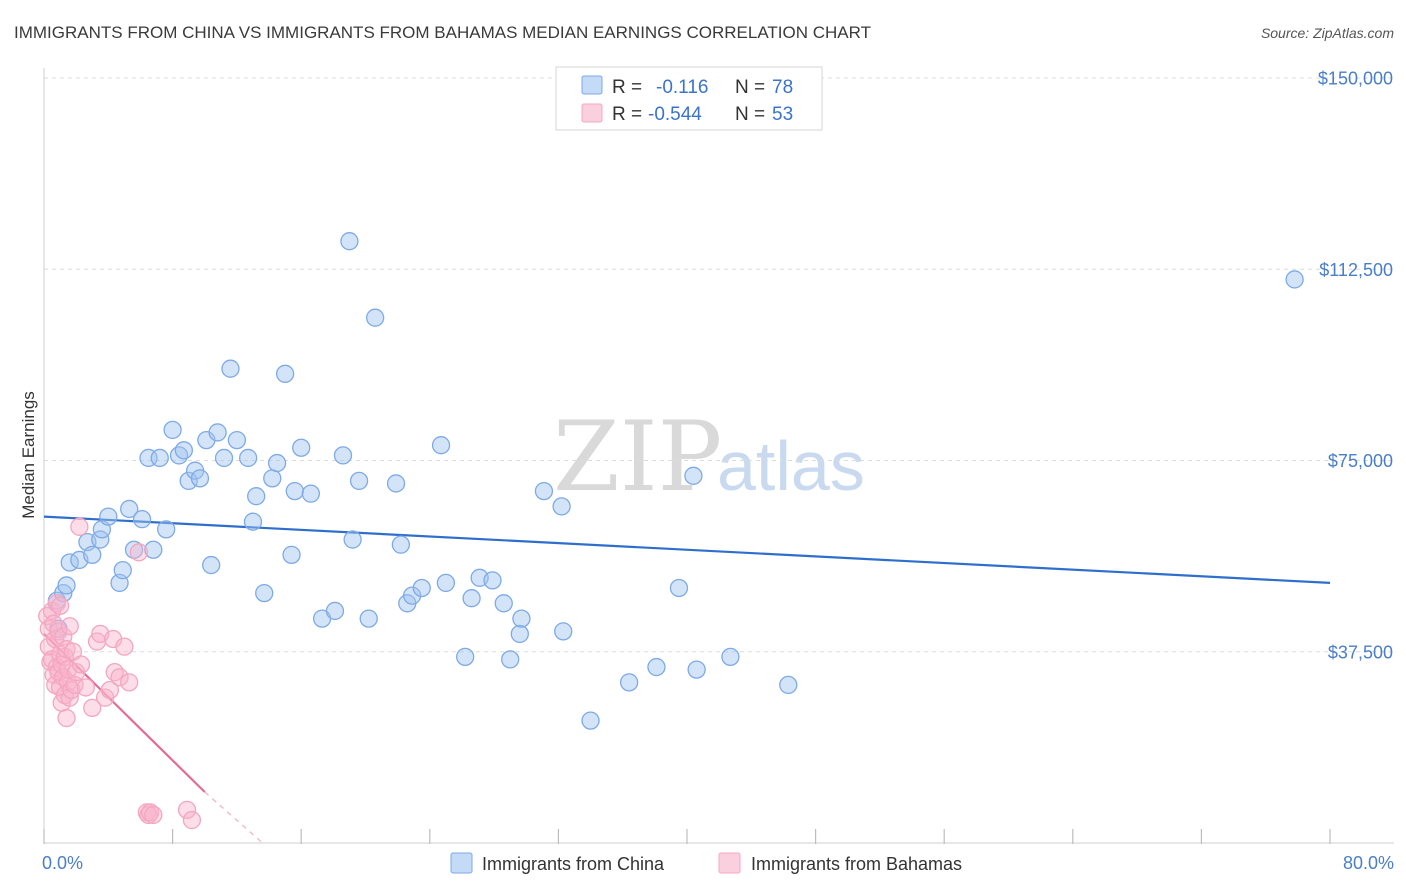 The height and width of the screenshot is (892, 1406). I want to click on legend-swatch-china, so click(592, 85).